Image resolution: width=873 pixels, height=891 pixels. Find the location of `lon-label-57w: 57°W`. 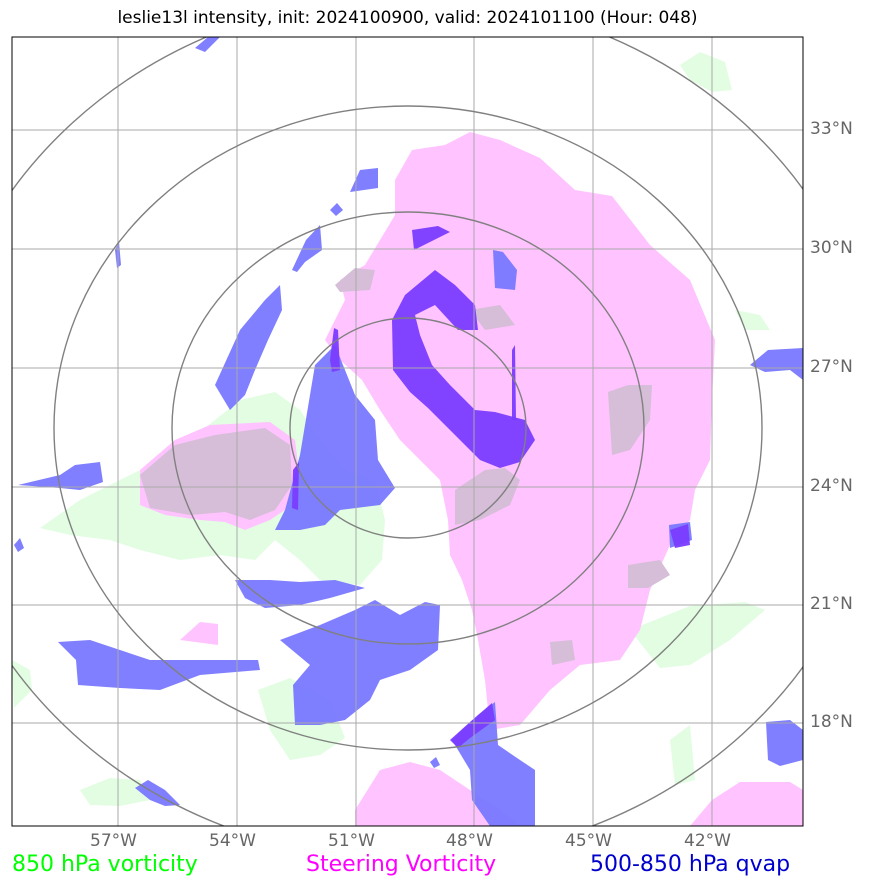

lon-label-57w: 57°W is located at coordinates (113, 841).